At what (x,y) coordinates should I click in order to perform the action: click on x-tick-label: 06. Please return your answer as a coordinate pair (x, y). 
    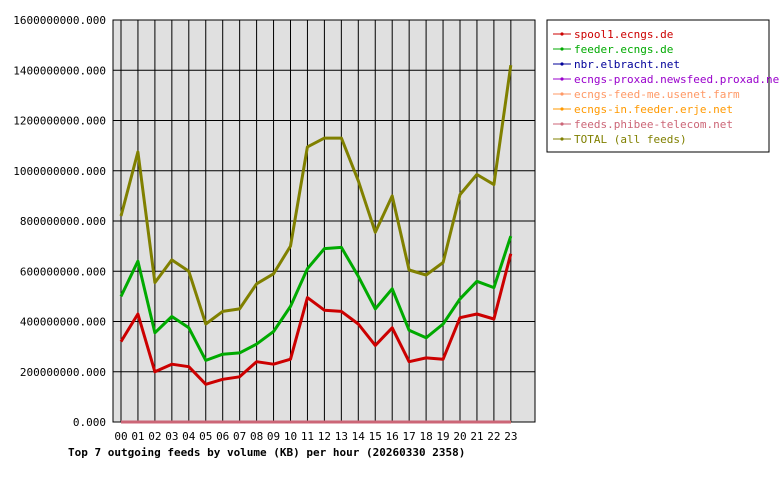
    Looking at the image, I should click on (222, 436).